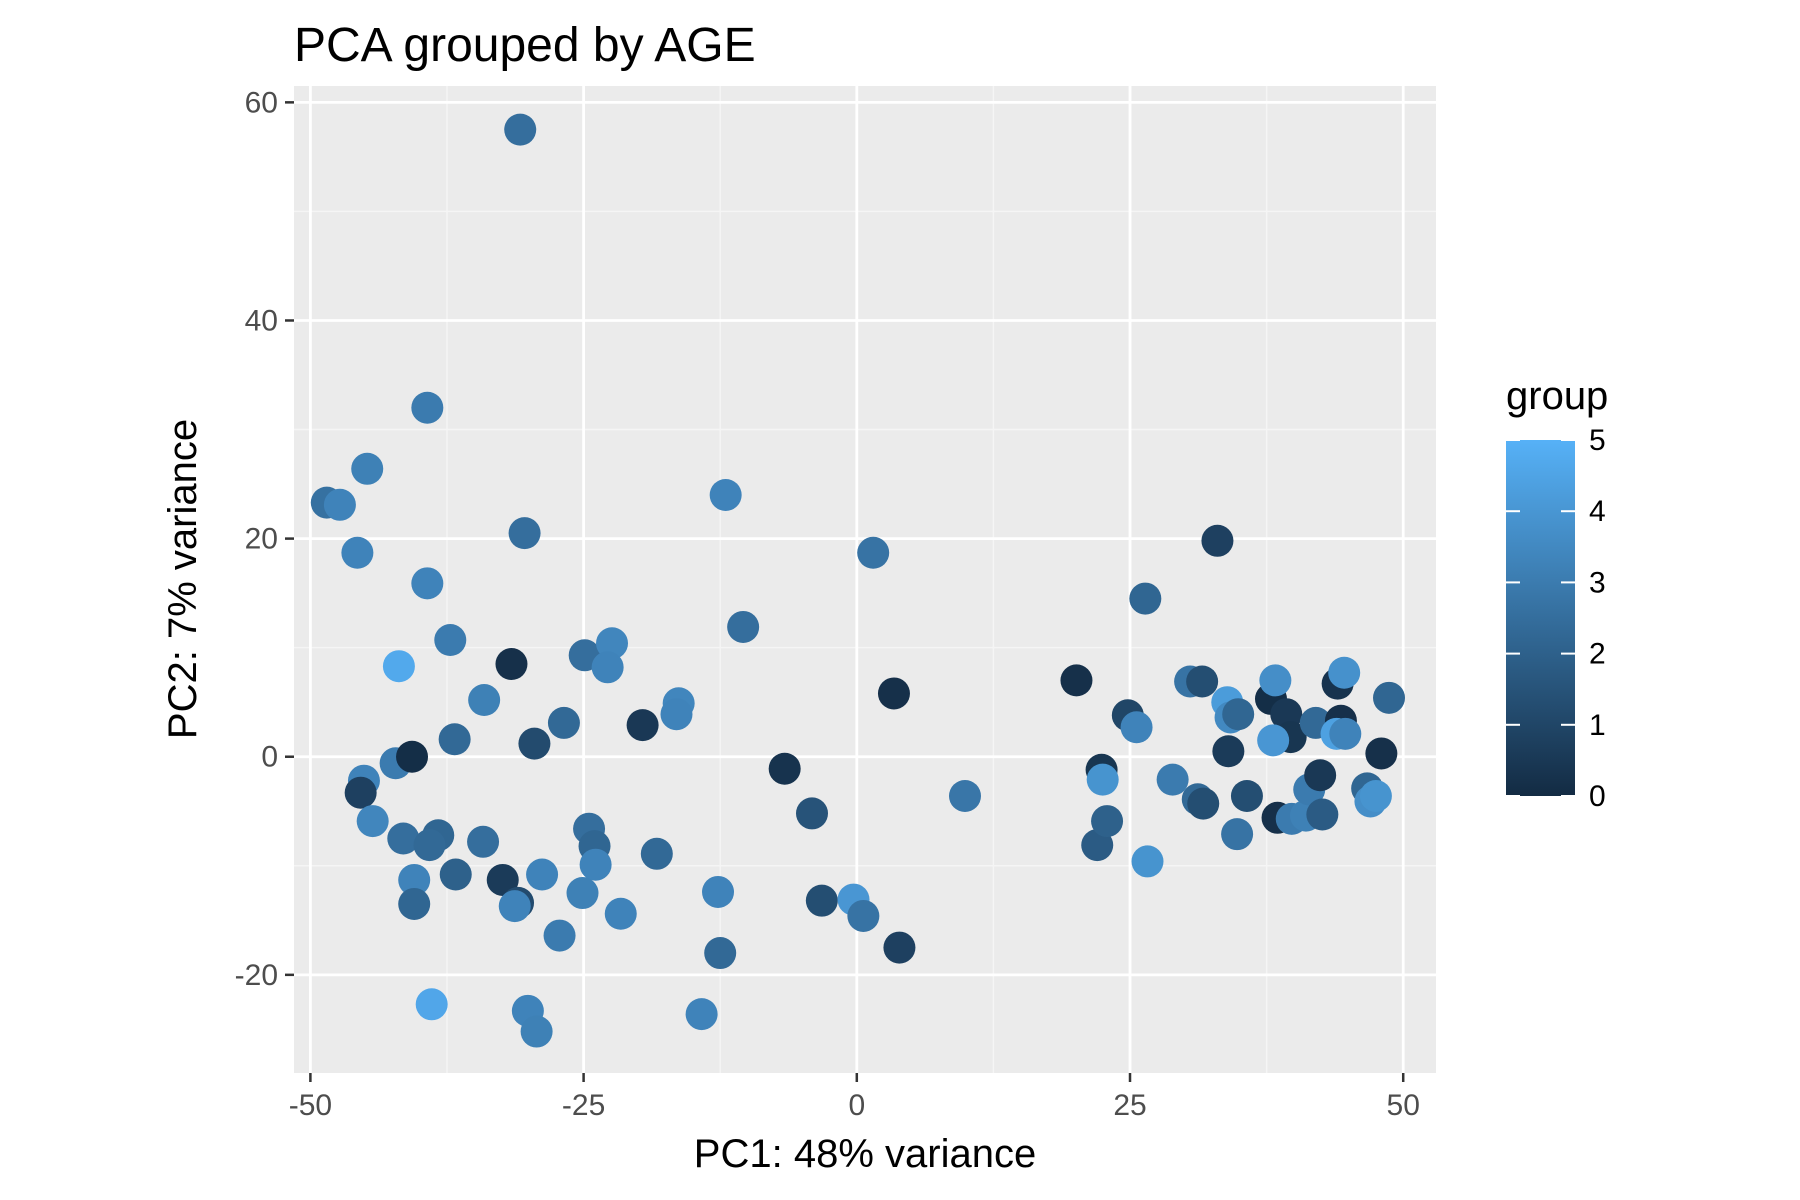  Describe the element at coordinates (865, 1154) in the screenshot. I see `x-axis-title: PC1: 48% variance` at that location.